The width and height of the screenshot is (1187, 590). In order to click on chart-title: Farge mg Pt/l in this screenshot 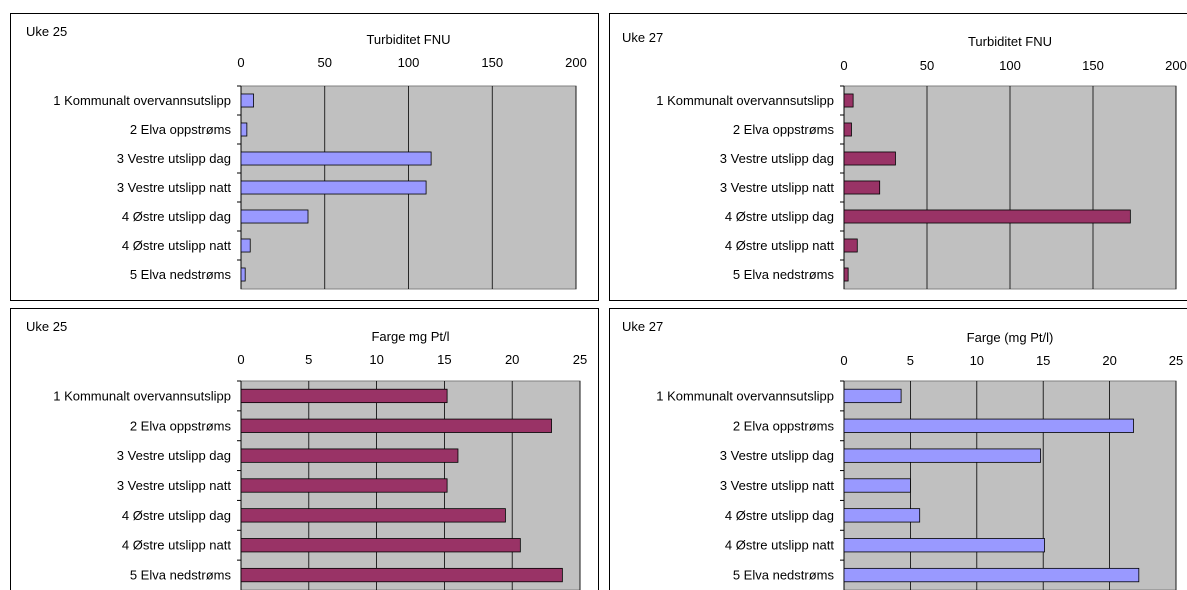, I will do `click(410, 336)`.